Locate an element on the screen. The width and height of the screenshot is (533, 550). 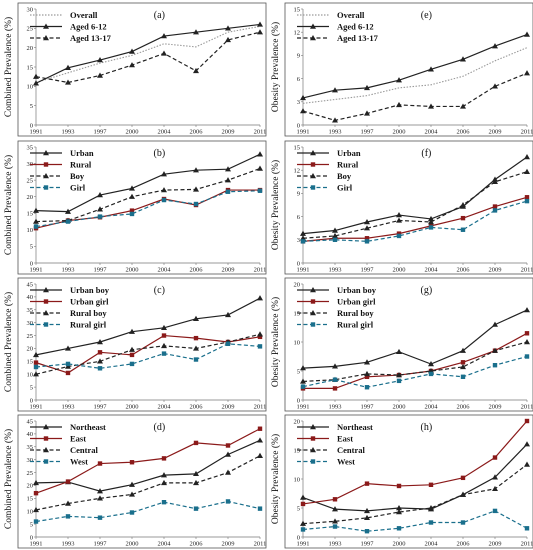
series-east is located at coordinates (415, 462).